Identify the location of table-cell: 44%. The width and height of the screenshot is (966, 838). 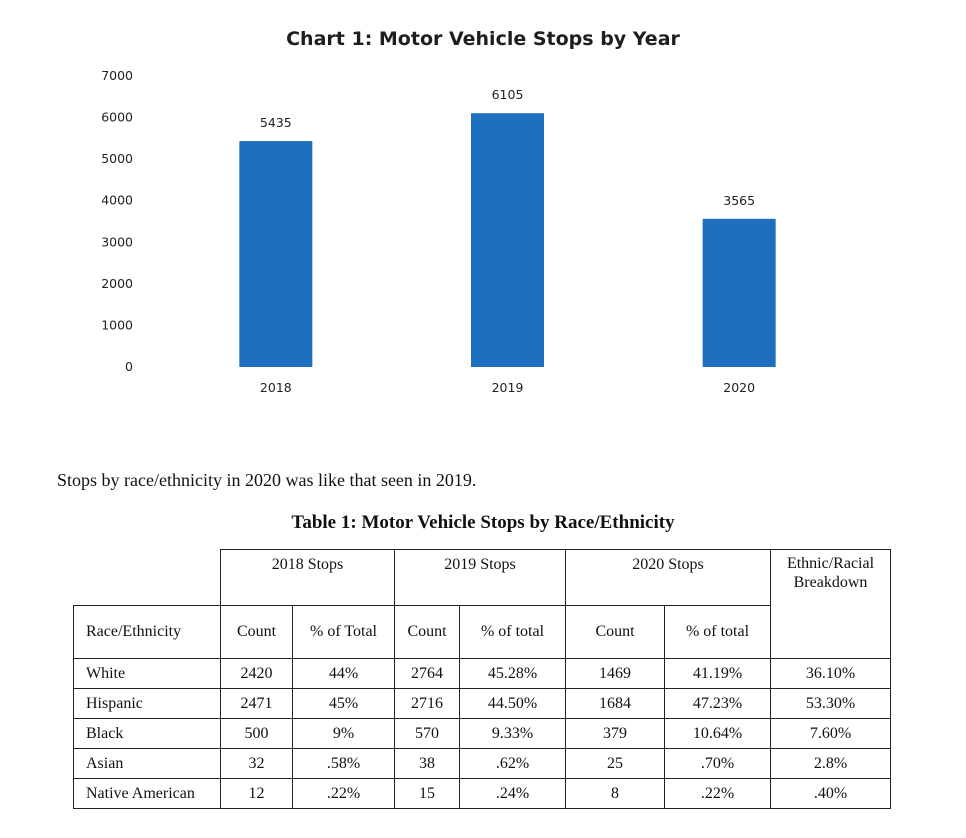
(343, 673).